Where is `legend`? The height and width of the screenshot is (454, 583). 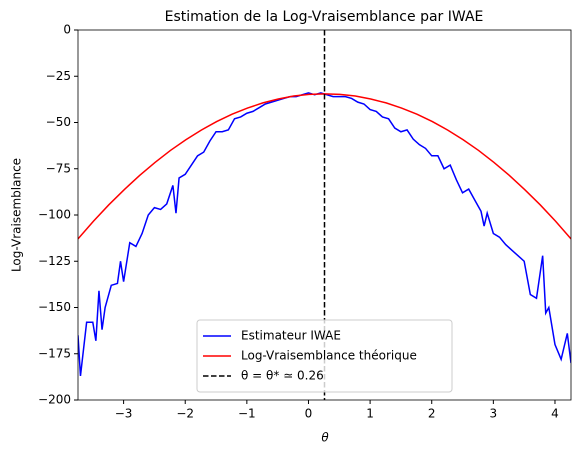
legend is located at coordinates (324, 356).